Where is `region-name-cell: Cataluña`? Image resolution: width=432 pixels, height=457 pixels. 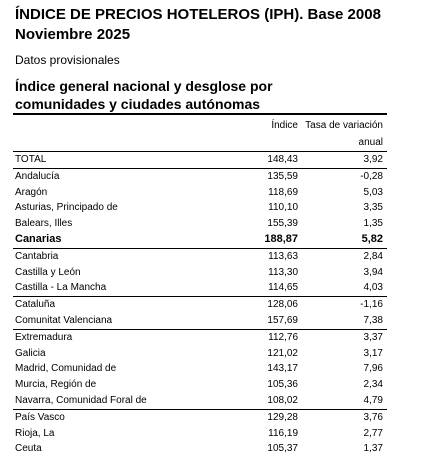 region-name-cell: Cataluña is located at coordinates (119, 305).